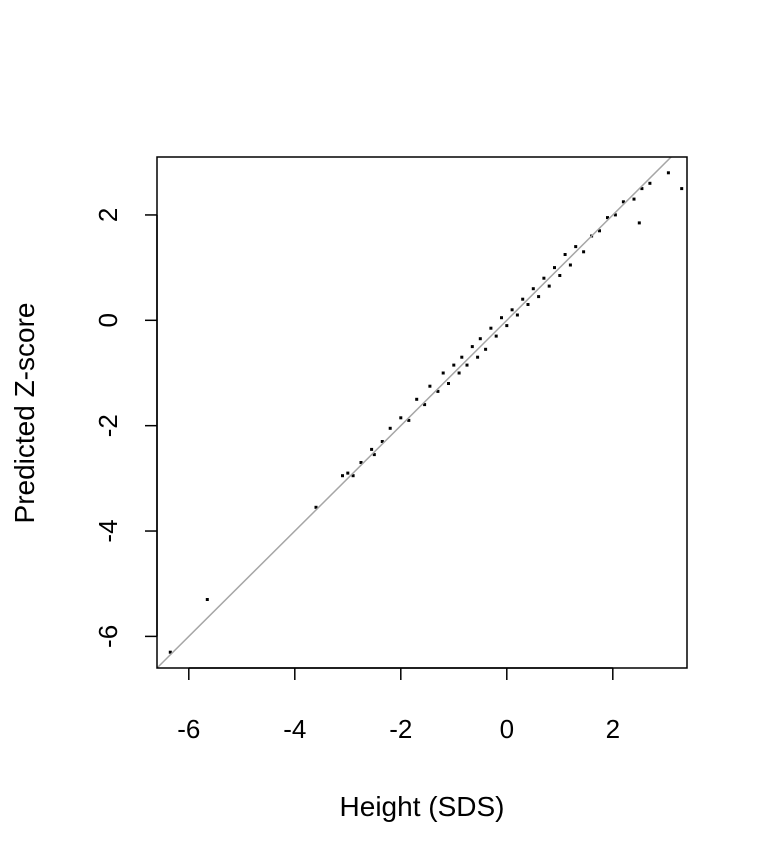 Image resolution: width=768 pixels, height=865 pixels. What do you see at coordinates (398, 705) in the screenshot?
I see `x-axis: -6 -4 -2 0 2` at bounding box center [398, 705].